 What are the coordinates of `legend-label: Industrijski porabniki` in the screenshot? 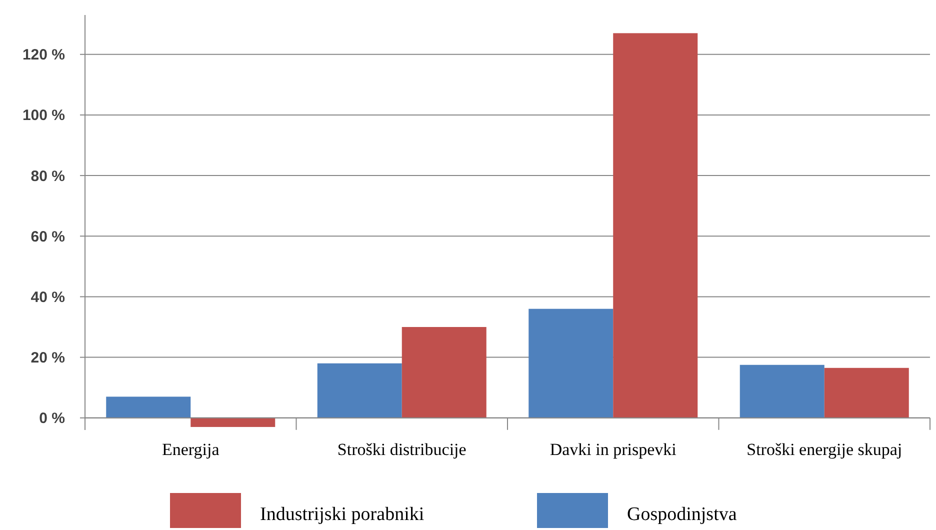 It's located at (342, 514).